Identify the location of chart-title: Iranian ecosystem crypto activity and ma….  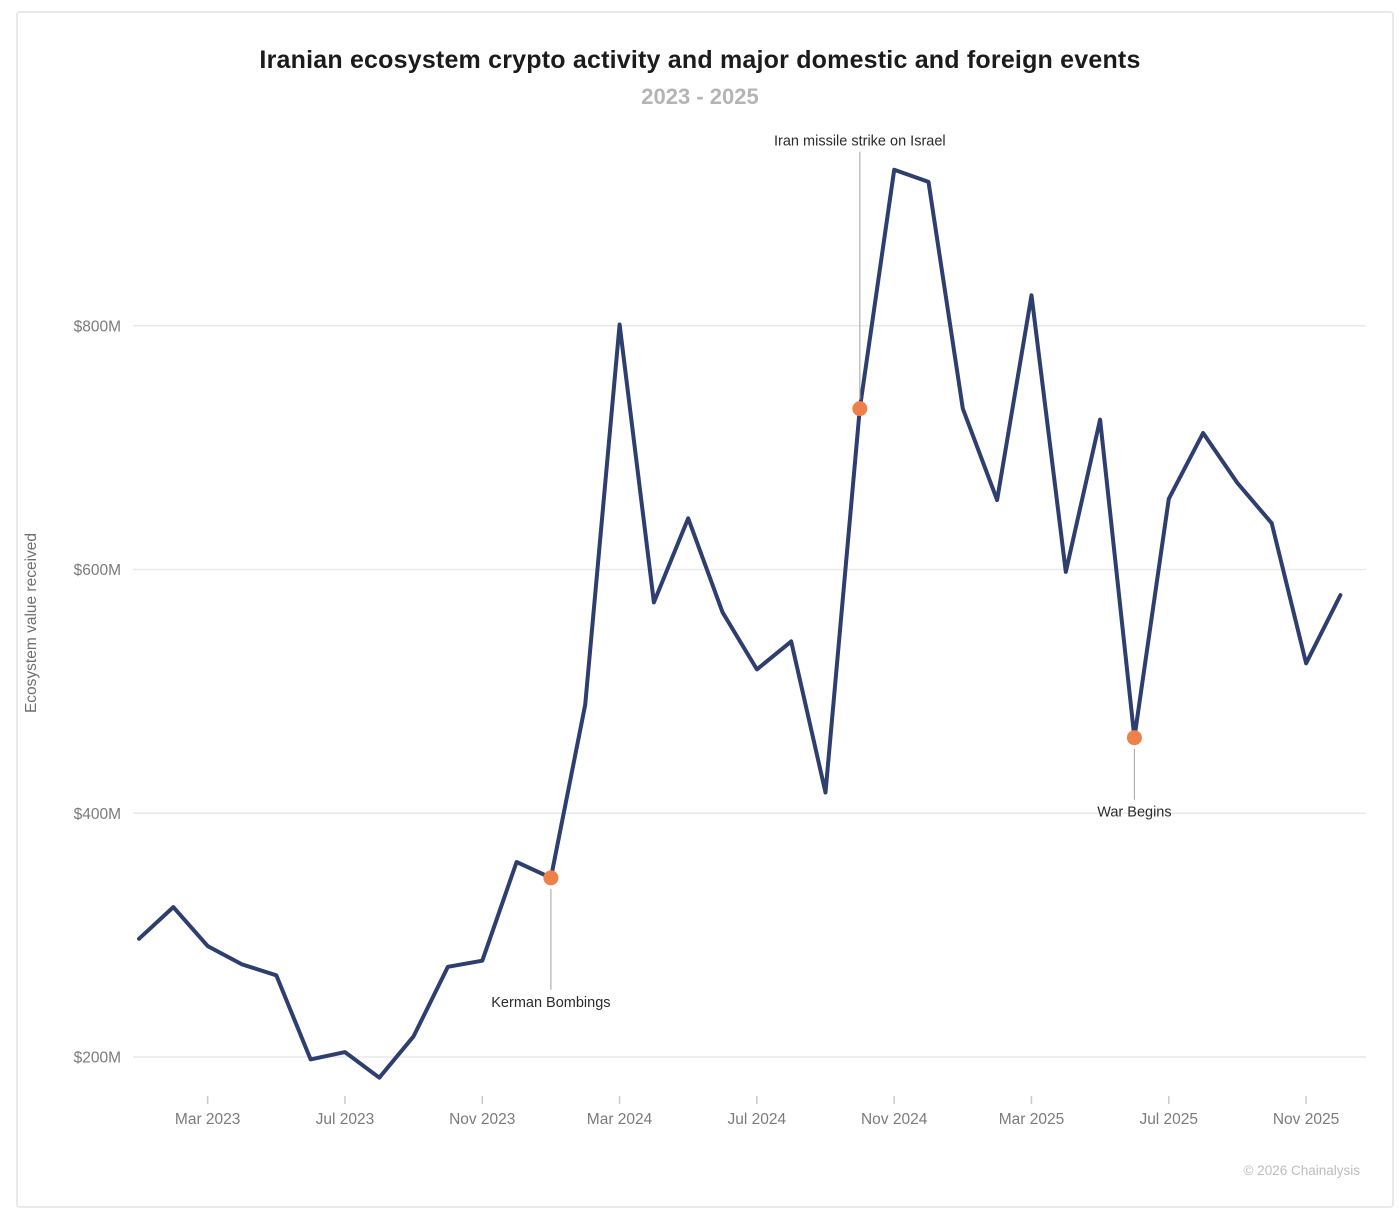
(700, 60).